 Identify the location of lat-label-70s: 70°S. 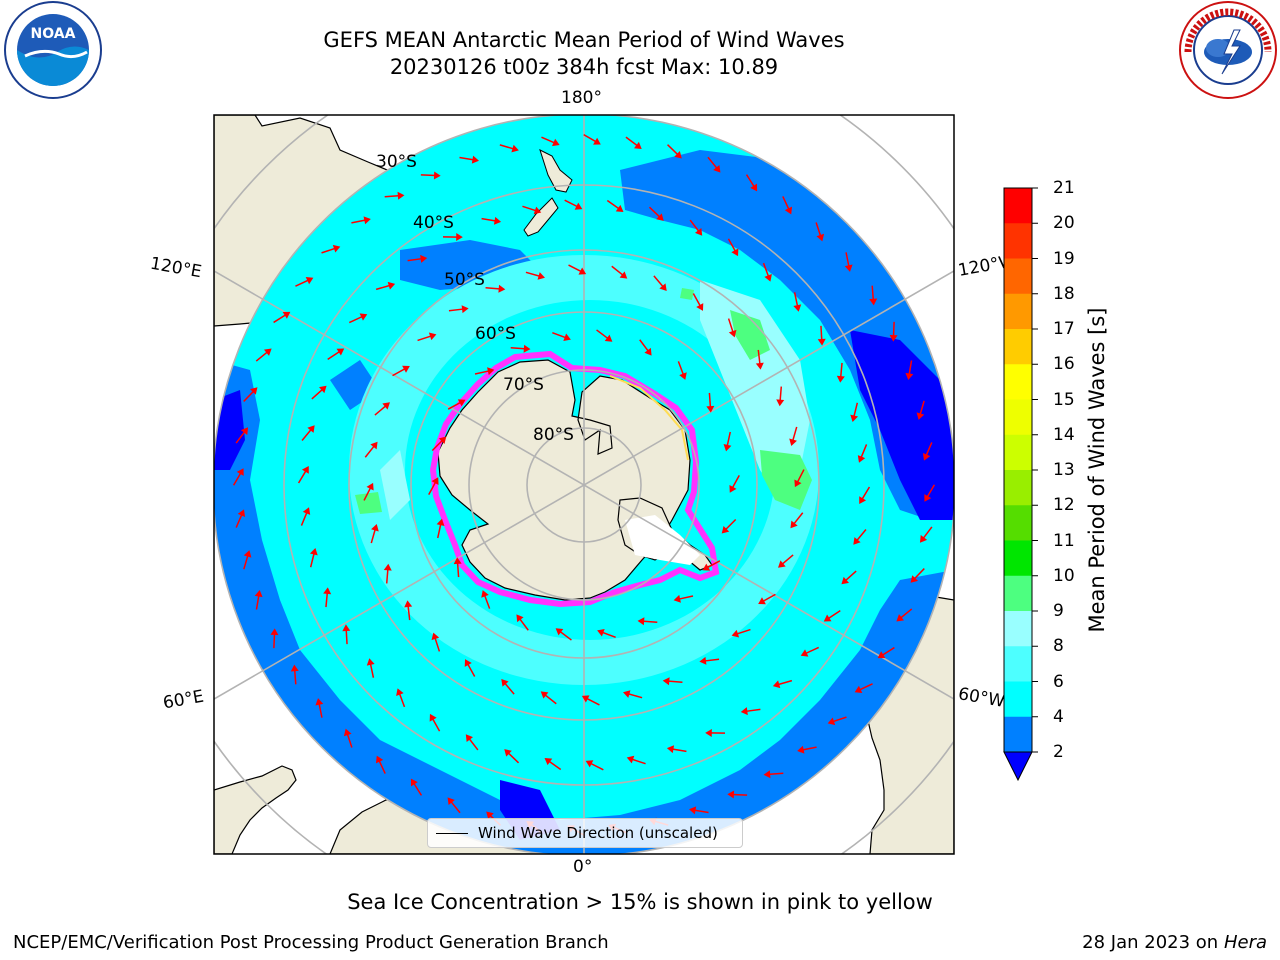
(523, 385).